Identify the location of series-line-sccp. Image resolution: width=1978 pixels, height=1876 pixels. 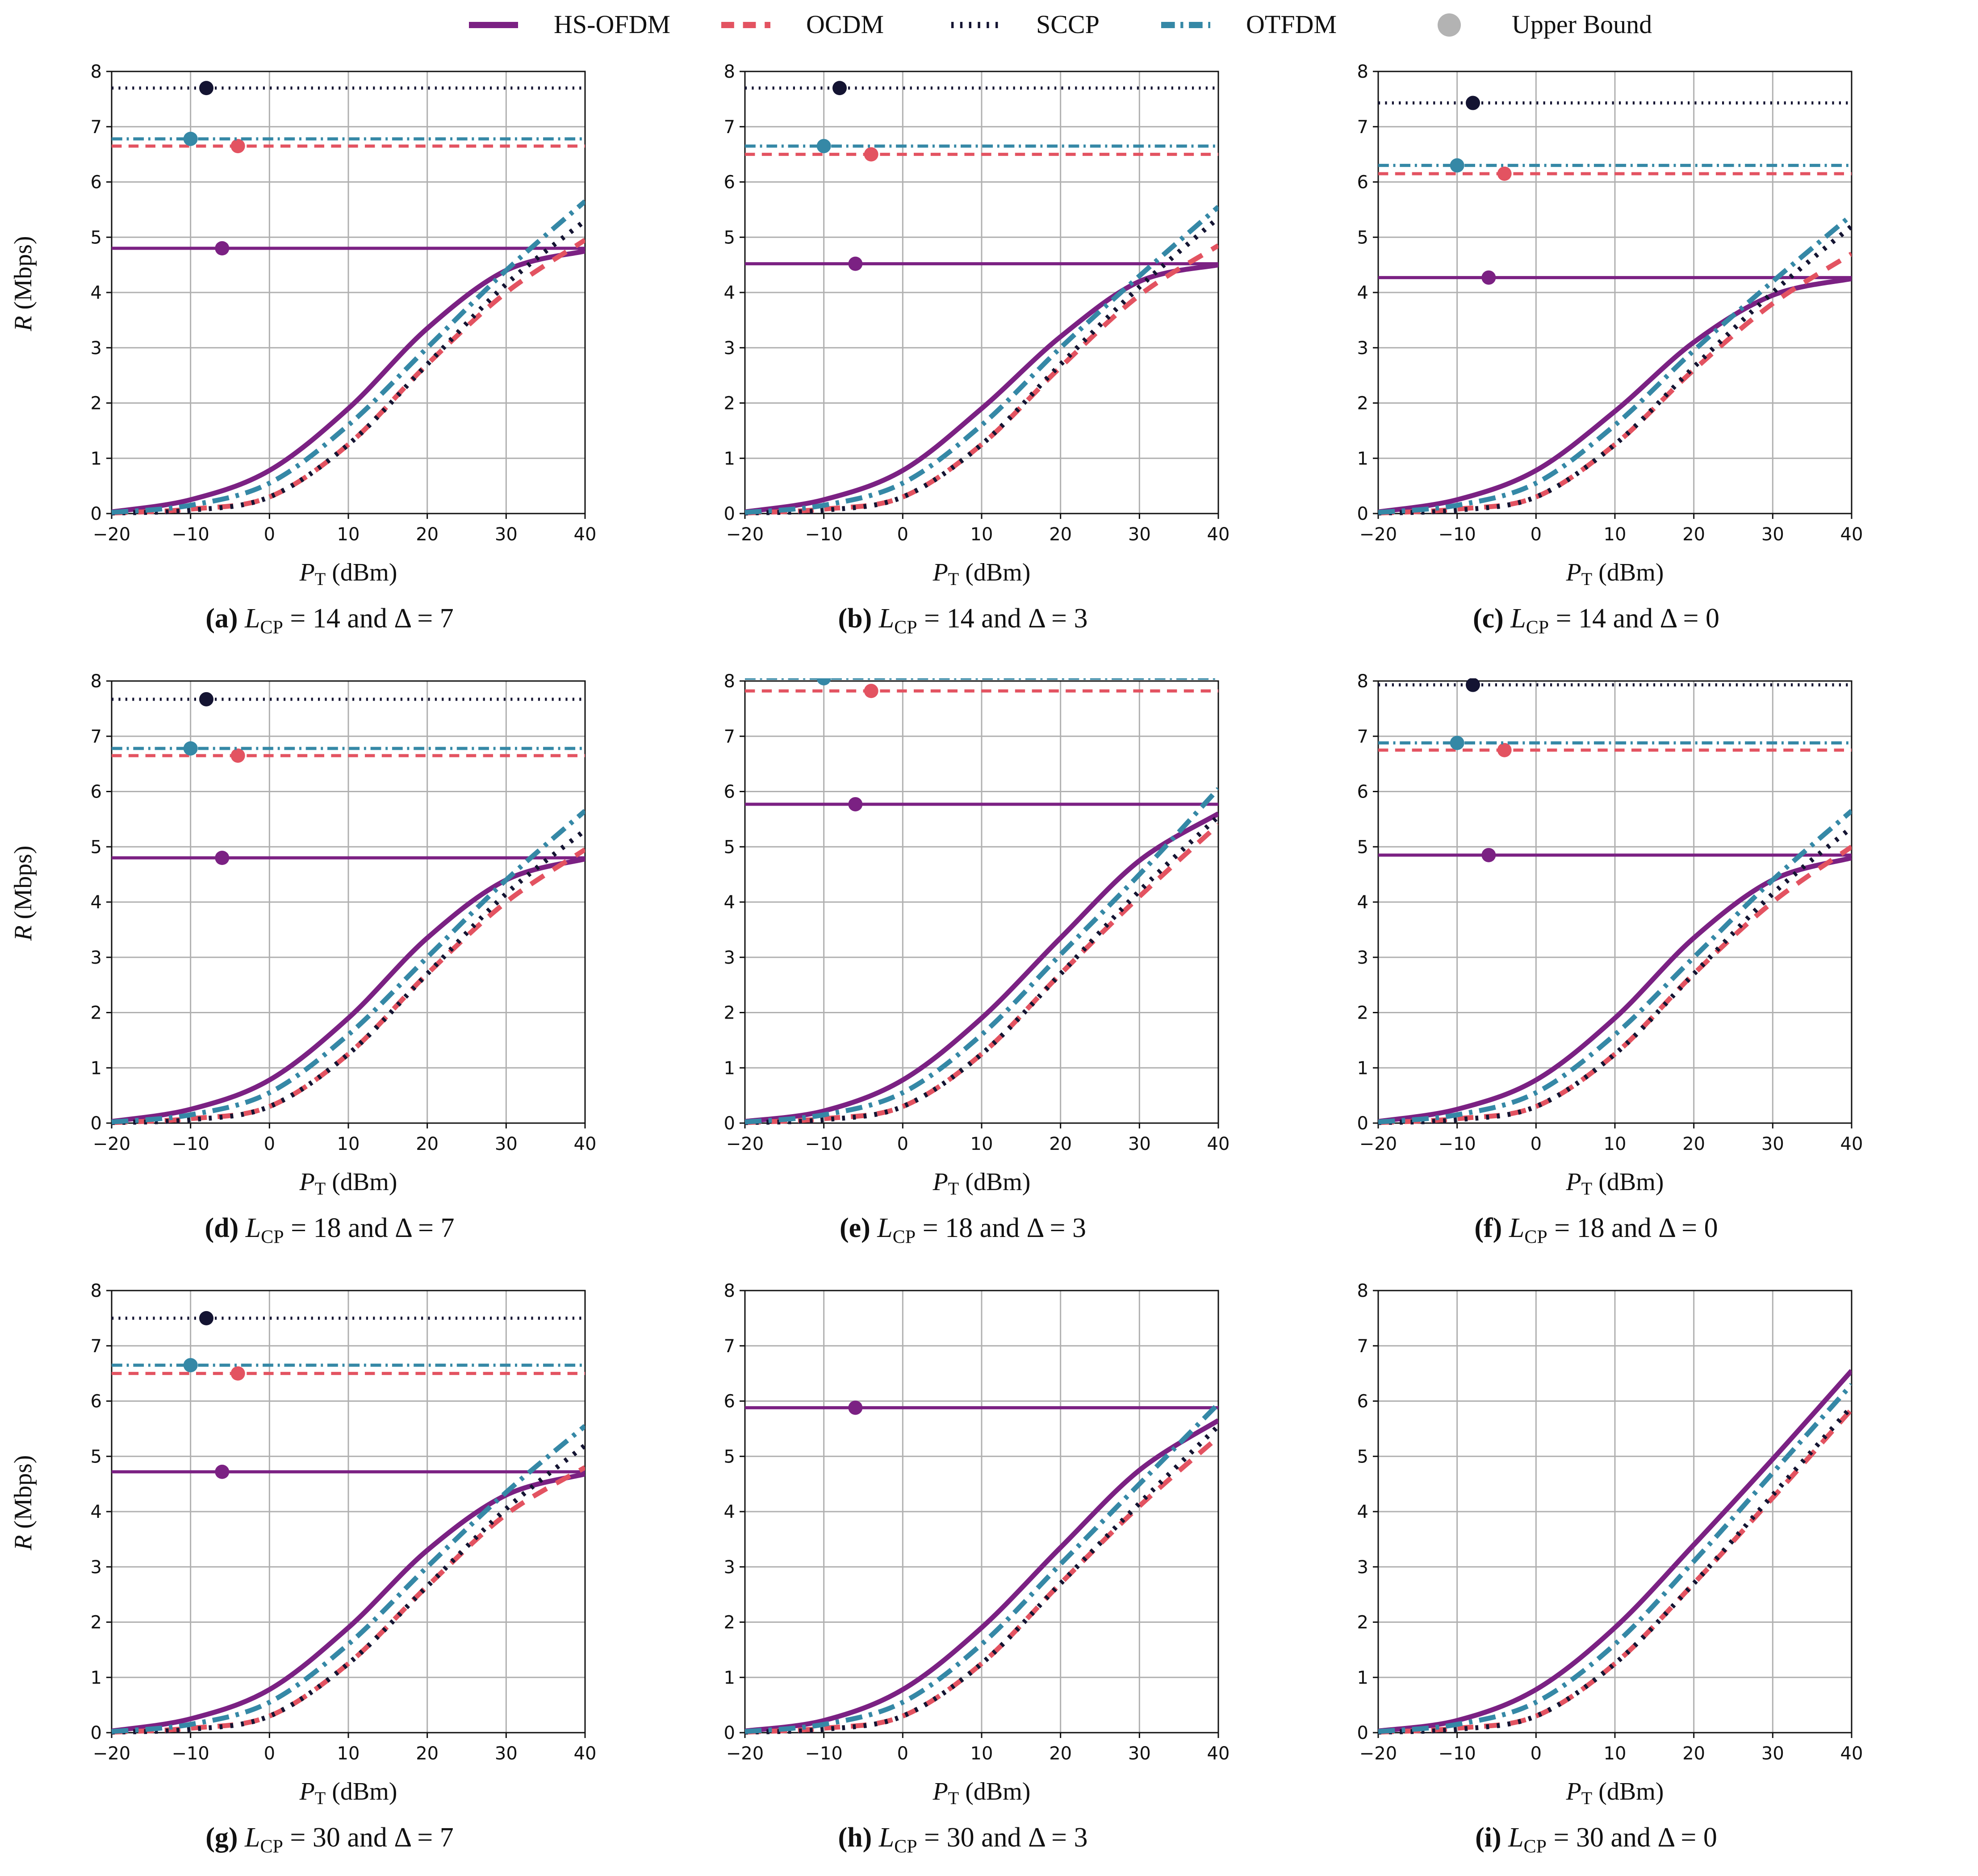
(1615, 1570).